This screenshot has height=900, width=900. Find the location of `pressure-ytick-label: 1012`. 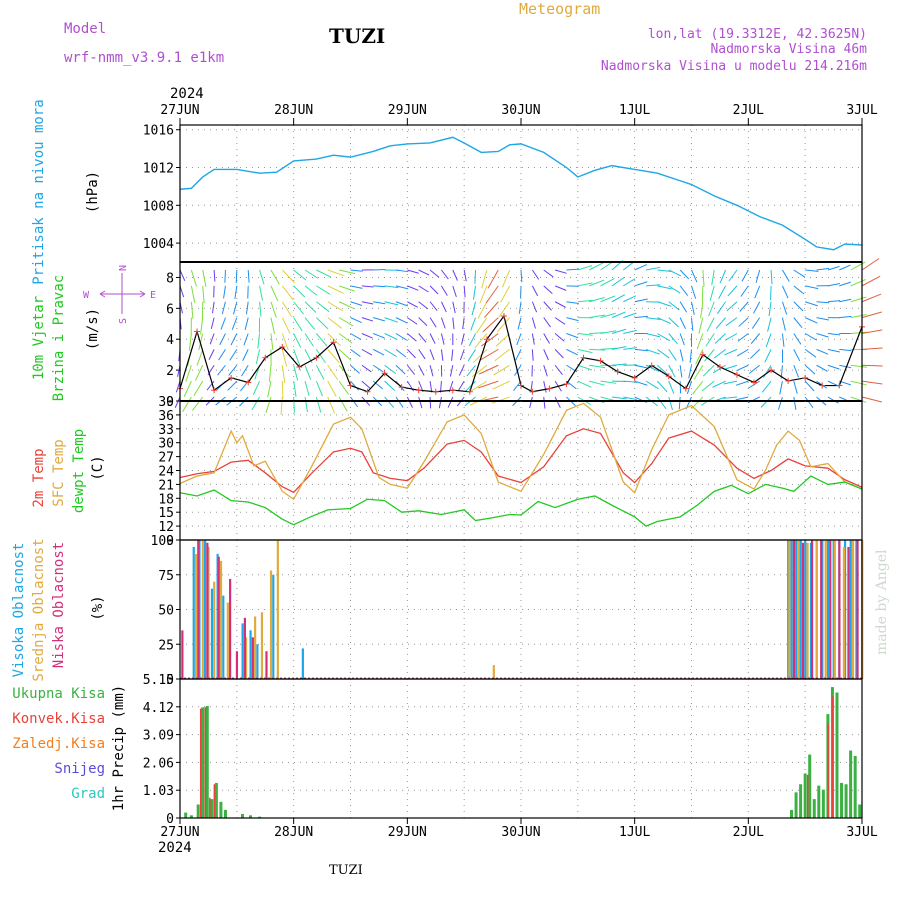

pressure-ytick-label: 1012 is located at coordinates (158, 169).